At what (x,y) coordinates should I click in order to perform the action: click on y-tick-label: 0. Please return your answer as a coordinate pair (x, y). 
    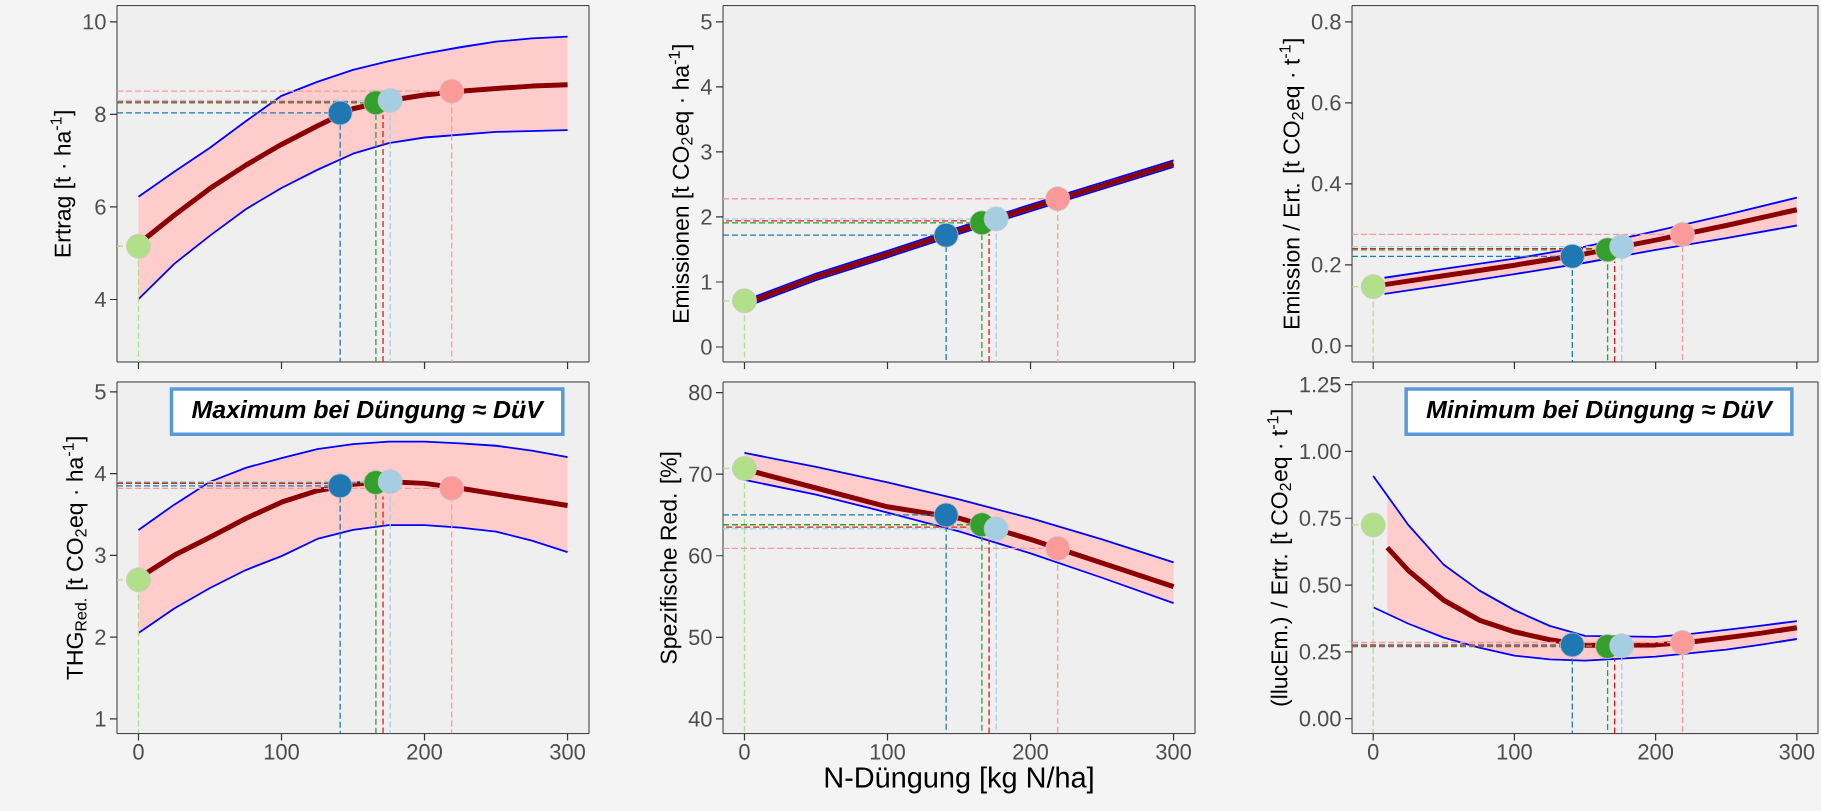
    Looking at the image, I should click on (706, 347).